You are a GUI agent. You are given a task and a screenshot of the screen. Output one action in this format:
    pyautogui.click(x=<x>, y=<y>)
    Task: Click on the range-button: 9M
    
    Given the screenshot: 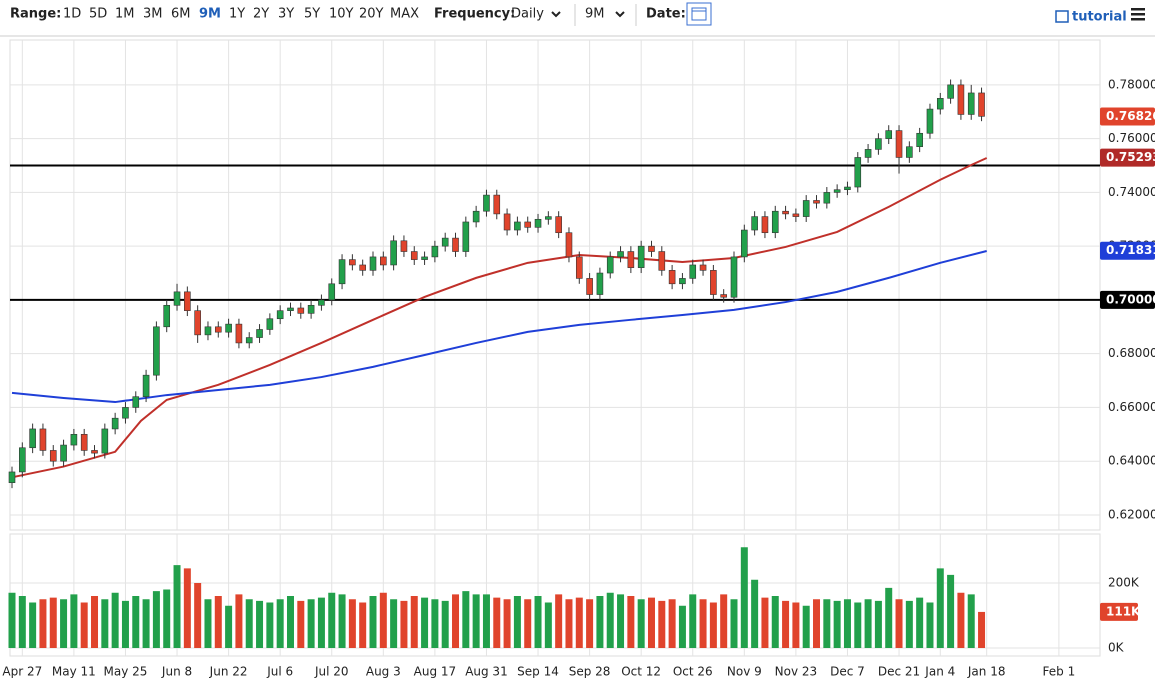 What is the action you would take?
    pyautogui.click(x=210, y=14)
    